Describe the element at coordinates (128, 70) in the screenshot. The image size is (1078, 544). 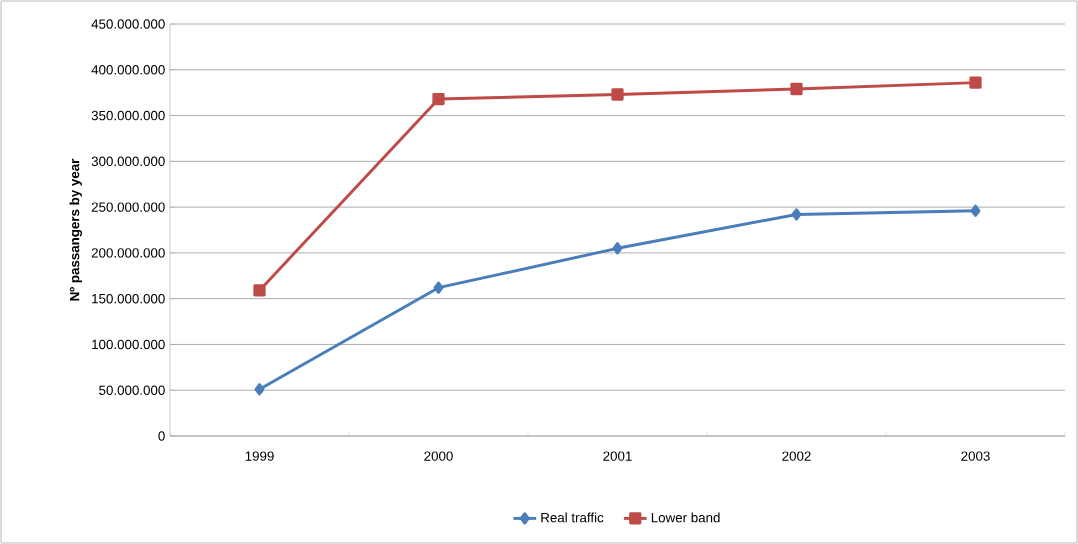
I see `y-tick-label: 400.000.000` at that location.